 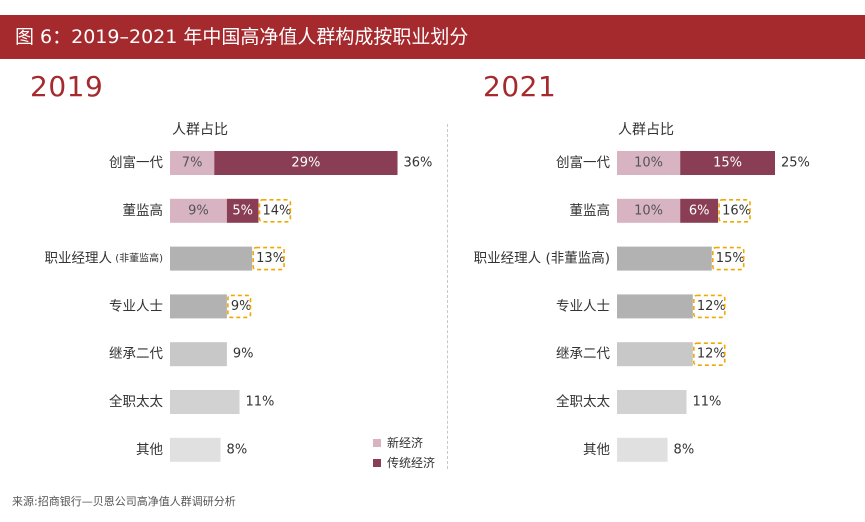 I want to click on p2019-row2-category-label: 职业经理人 (非董监高), so click(x=104, y=259).